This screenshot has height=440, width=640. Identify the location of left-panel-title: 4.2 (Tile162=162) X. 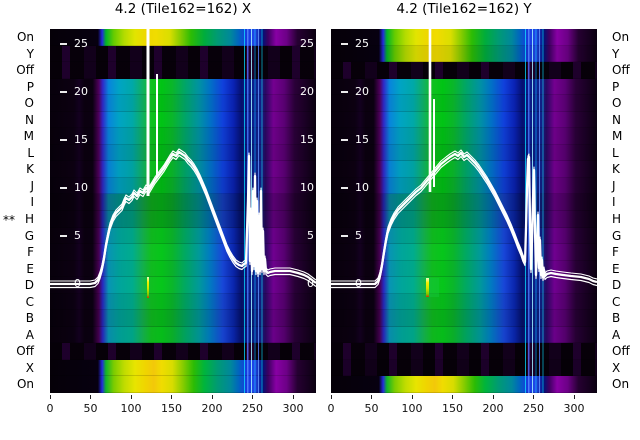
(183, 9).